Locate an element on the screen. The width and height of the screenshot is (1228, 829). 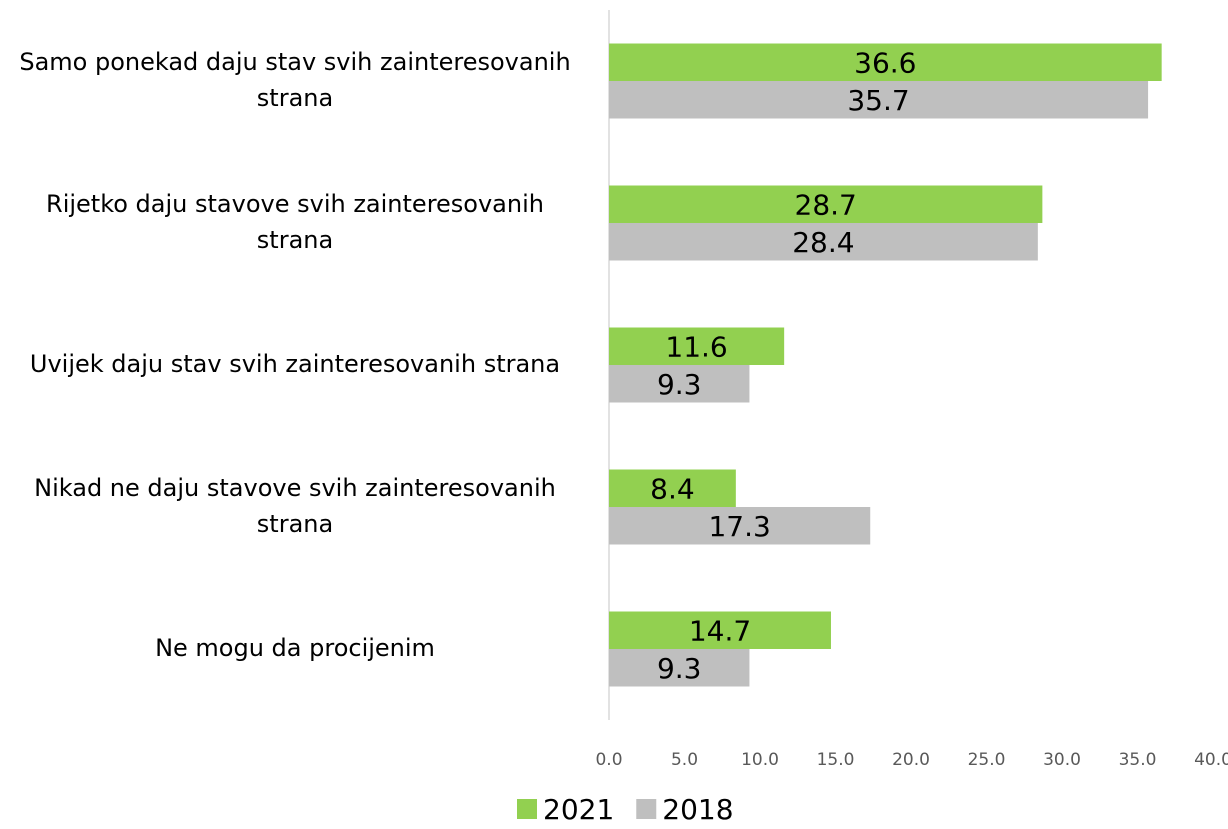
value-label: 36.6 is located at coordinates (885, 62).